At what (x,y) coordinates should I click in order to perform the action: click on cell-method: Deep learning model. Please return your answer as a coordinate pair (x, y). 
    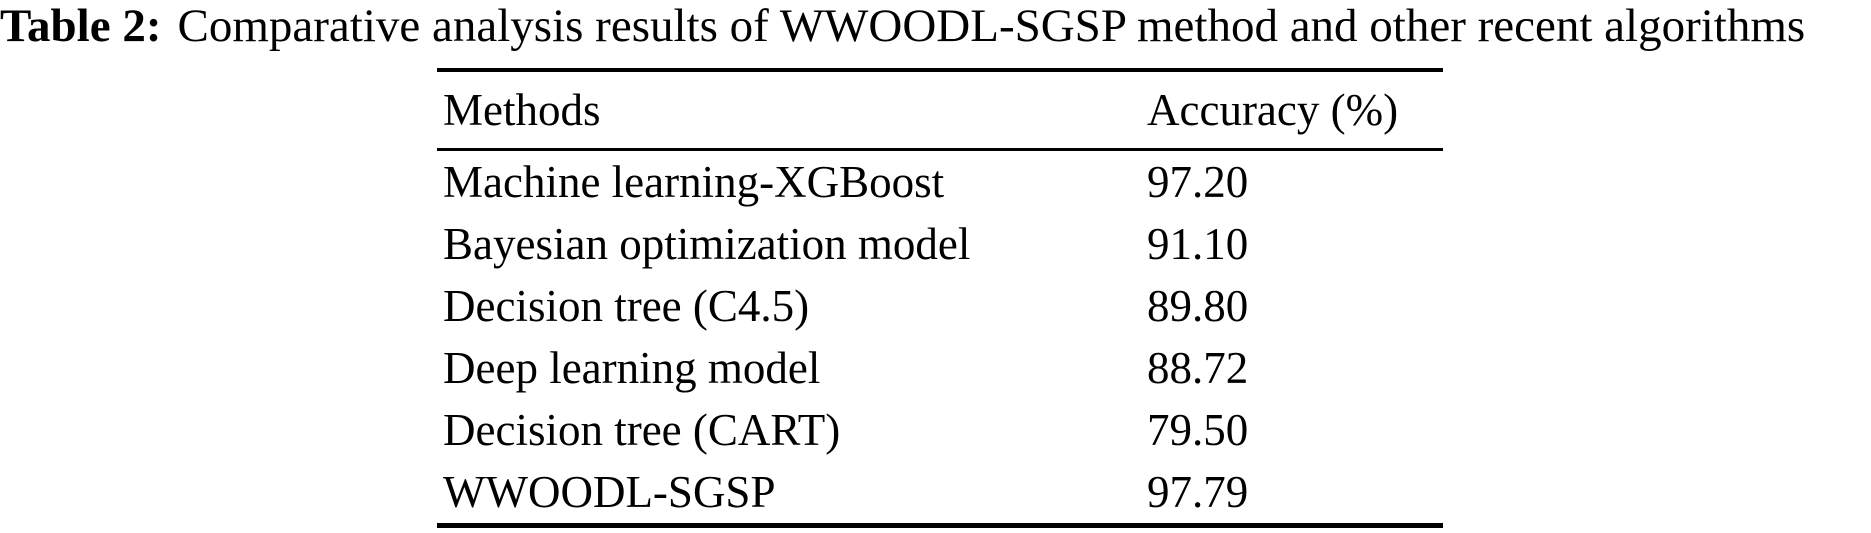
    Looking at the image, I should click on (632, 368).